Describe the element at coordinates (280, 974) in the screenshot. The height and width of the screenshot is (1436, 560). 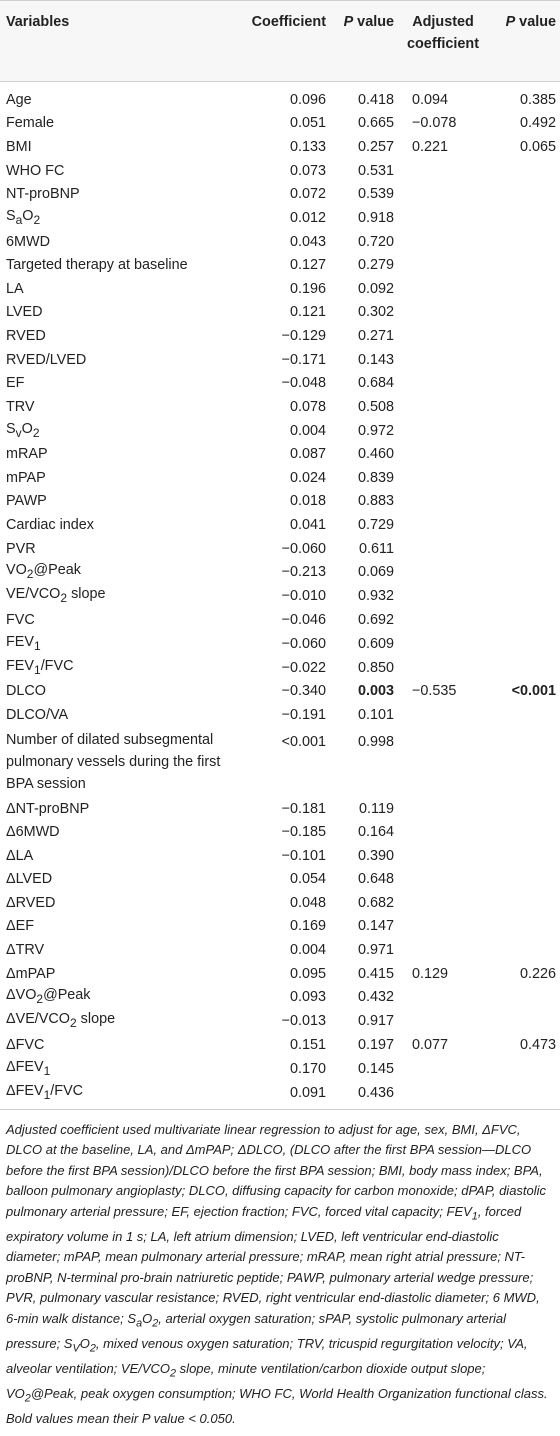
I see `table-row: ΔmPAP 0.095 0.415 0.129 0.226` at that location.